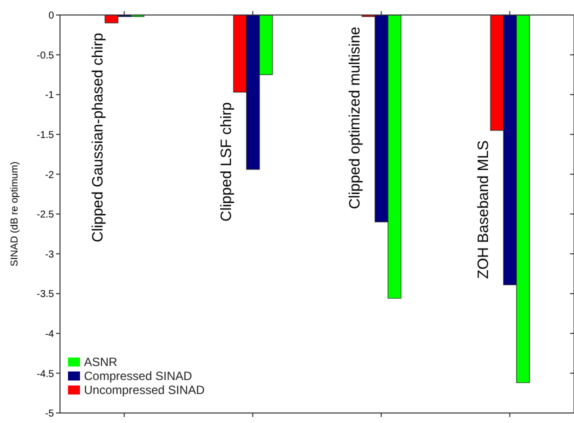  I want to click on x-tick-label: Clipped LSF chirp, so click(227, 162).